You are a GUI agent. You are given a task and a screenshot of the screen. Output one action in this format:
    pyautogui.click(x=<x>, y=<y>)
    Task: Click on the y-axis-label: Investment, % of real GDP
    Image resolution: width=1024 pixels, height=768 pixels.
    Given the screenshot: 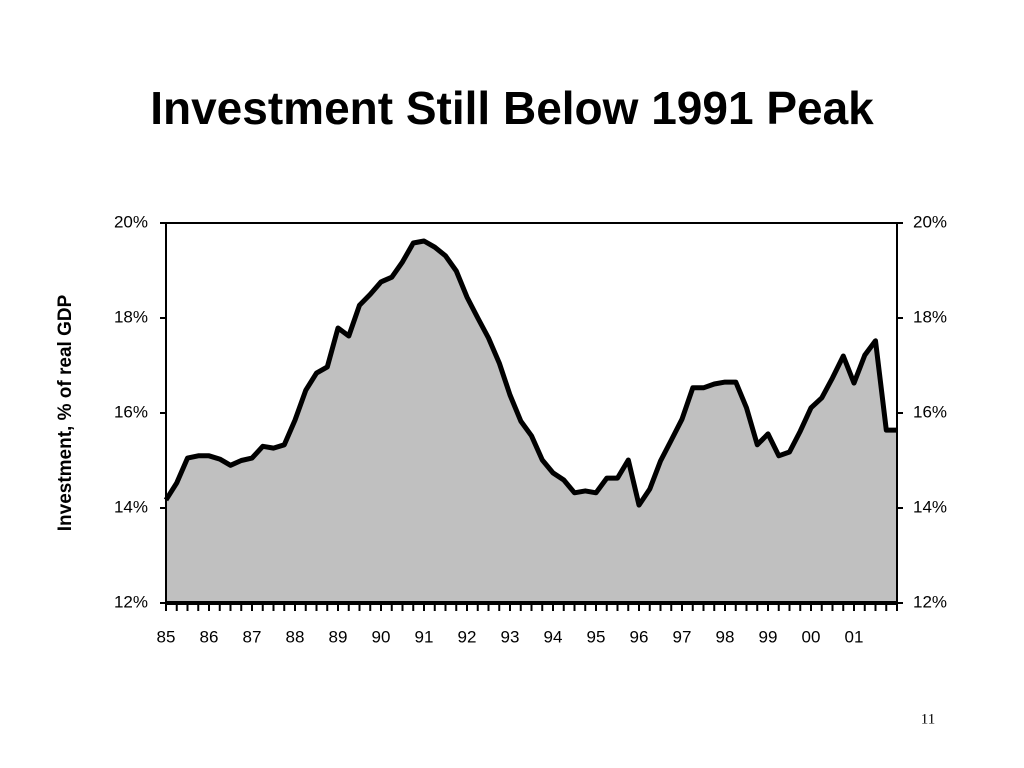 What is the action you would take?
    pyautogui.click(x=65, y=412)
    